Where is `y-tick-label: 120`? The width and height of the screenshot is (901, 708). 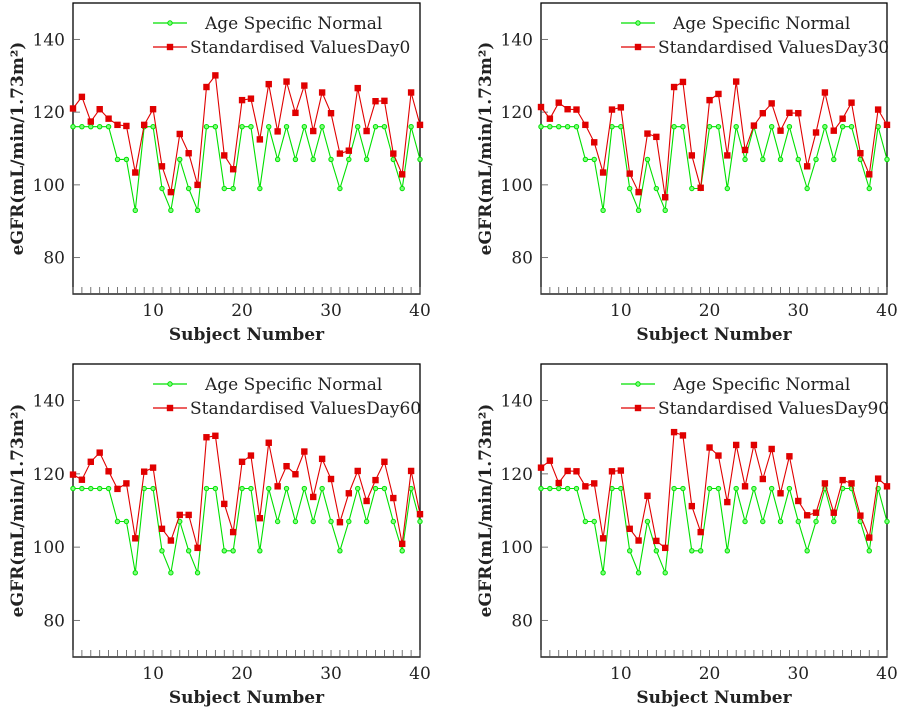 y-tick-label: 120 is located at coordinates (49, 113).